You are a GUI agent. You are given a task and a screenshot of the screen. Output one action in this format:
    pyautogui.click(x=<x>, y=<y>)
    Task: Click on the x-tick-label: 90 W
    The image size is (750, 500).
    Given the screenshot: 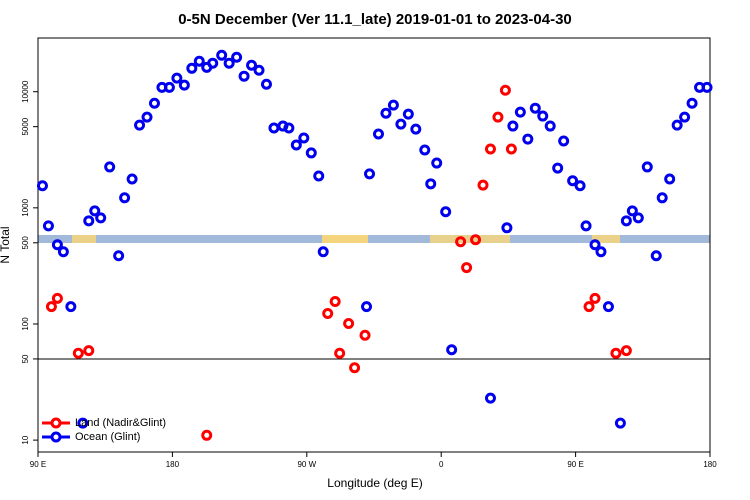 What is the action you would take?
    pyautogui.click(x=306, y=464)
    